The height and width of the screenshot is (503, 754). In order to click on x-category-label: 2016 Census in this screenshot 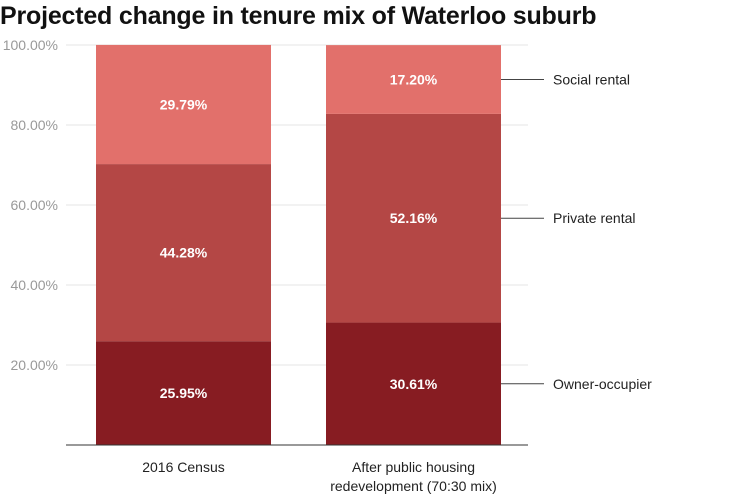, I will do `click(183, 467)`.